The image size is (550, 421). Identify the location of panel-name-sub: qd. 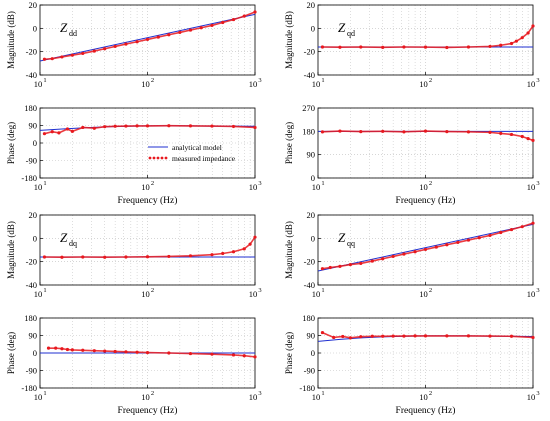
(351, 33).